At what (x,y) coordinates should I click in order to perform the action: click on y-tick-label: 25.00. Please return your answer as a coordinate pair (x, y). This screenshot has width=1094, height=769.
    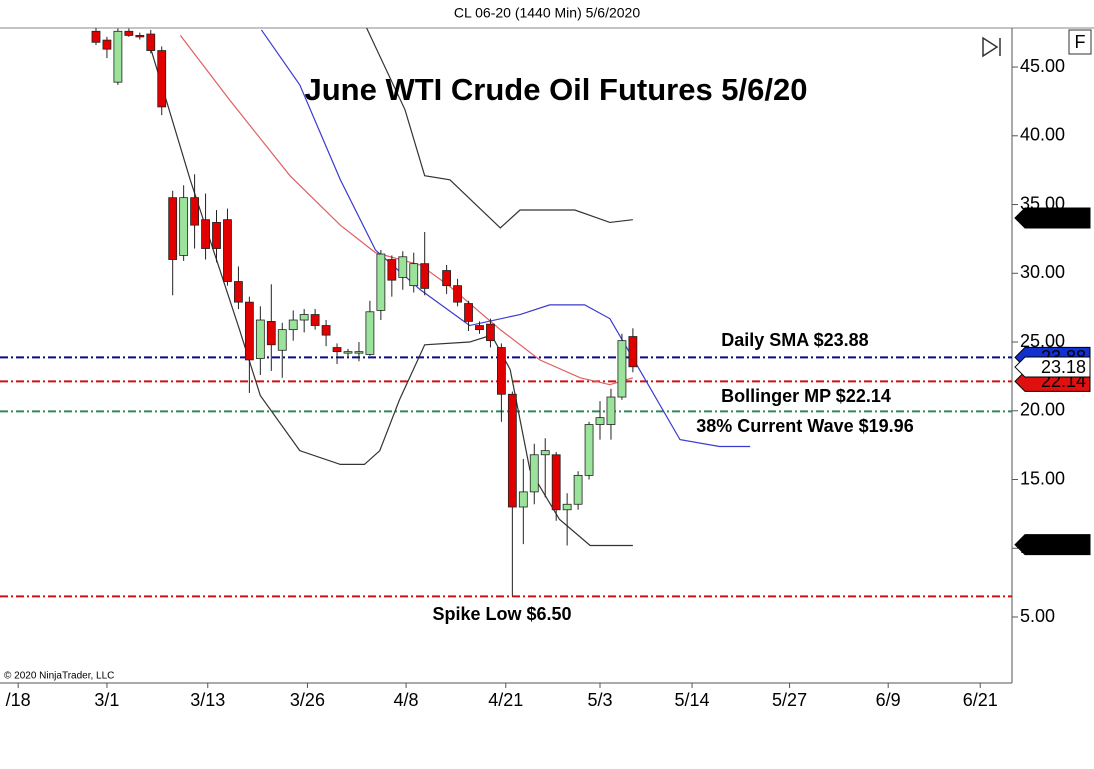
    Looking at the image, I should click on (1042, 341).